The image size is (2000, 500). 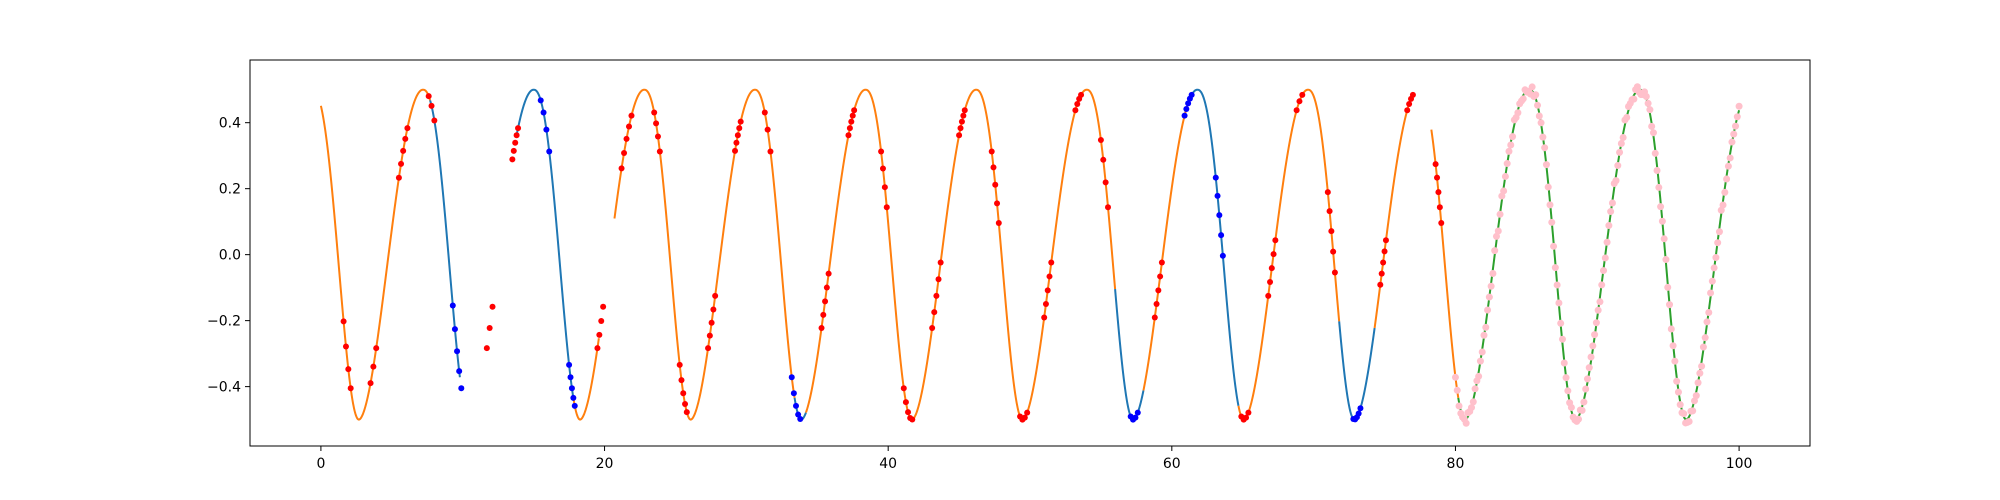 What do you see at coordinates (1034, 459) in the screenshot?
I see `x-axis: 0 20 40 60 80 100` at bounding box center [1034, 459].